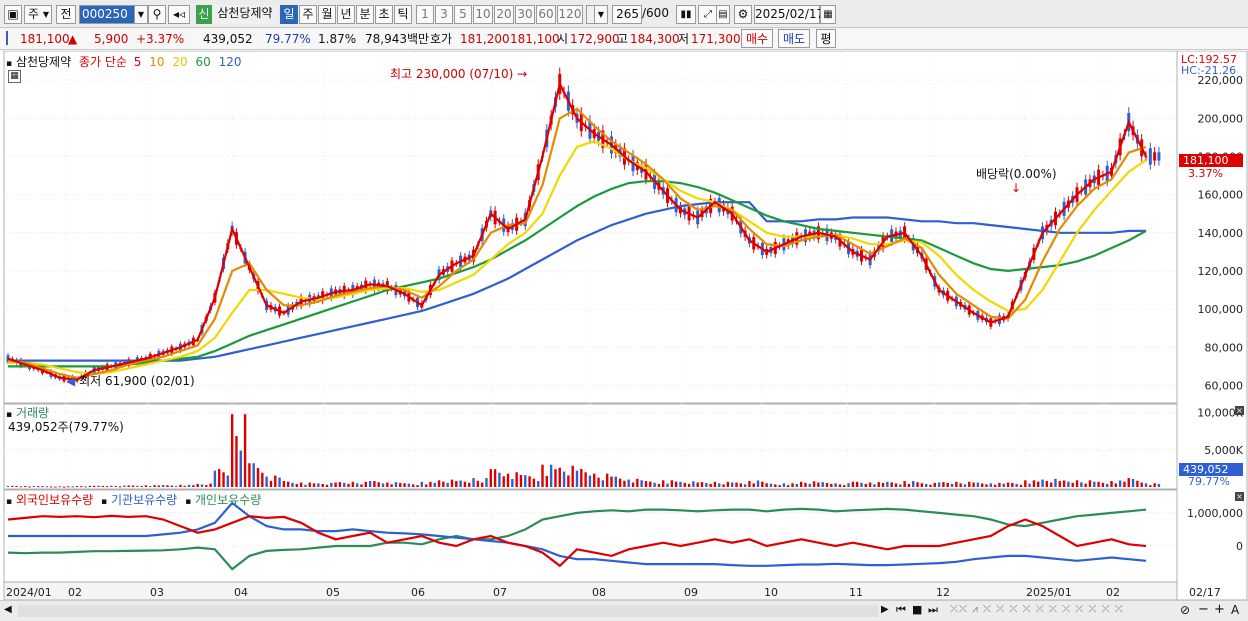 This screenshot has height=621, width=1248. Describe the element at coordinates (1221, 80) in the screenshot. I see `price-tick-label: 220,000` at that location.